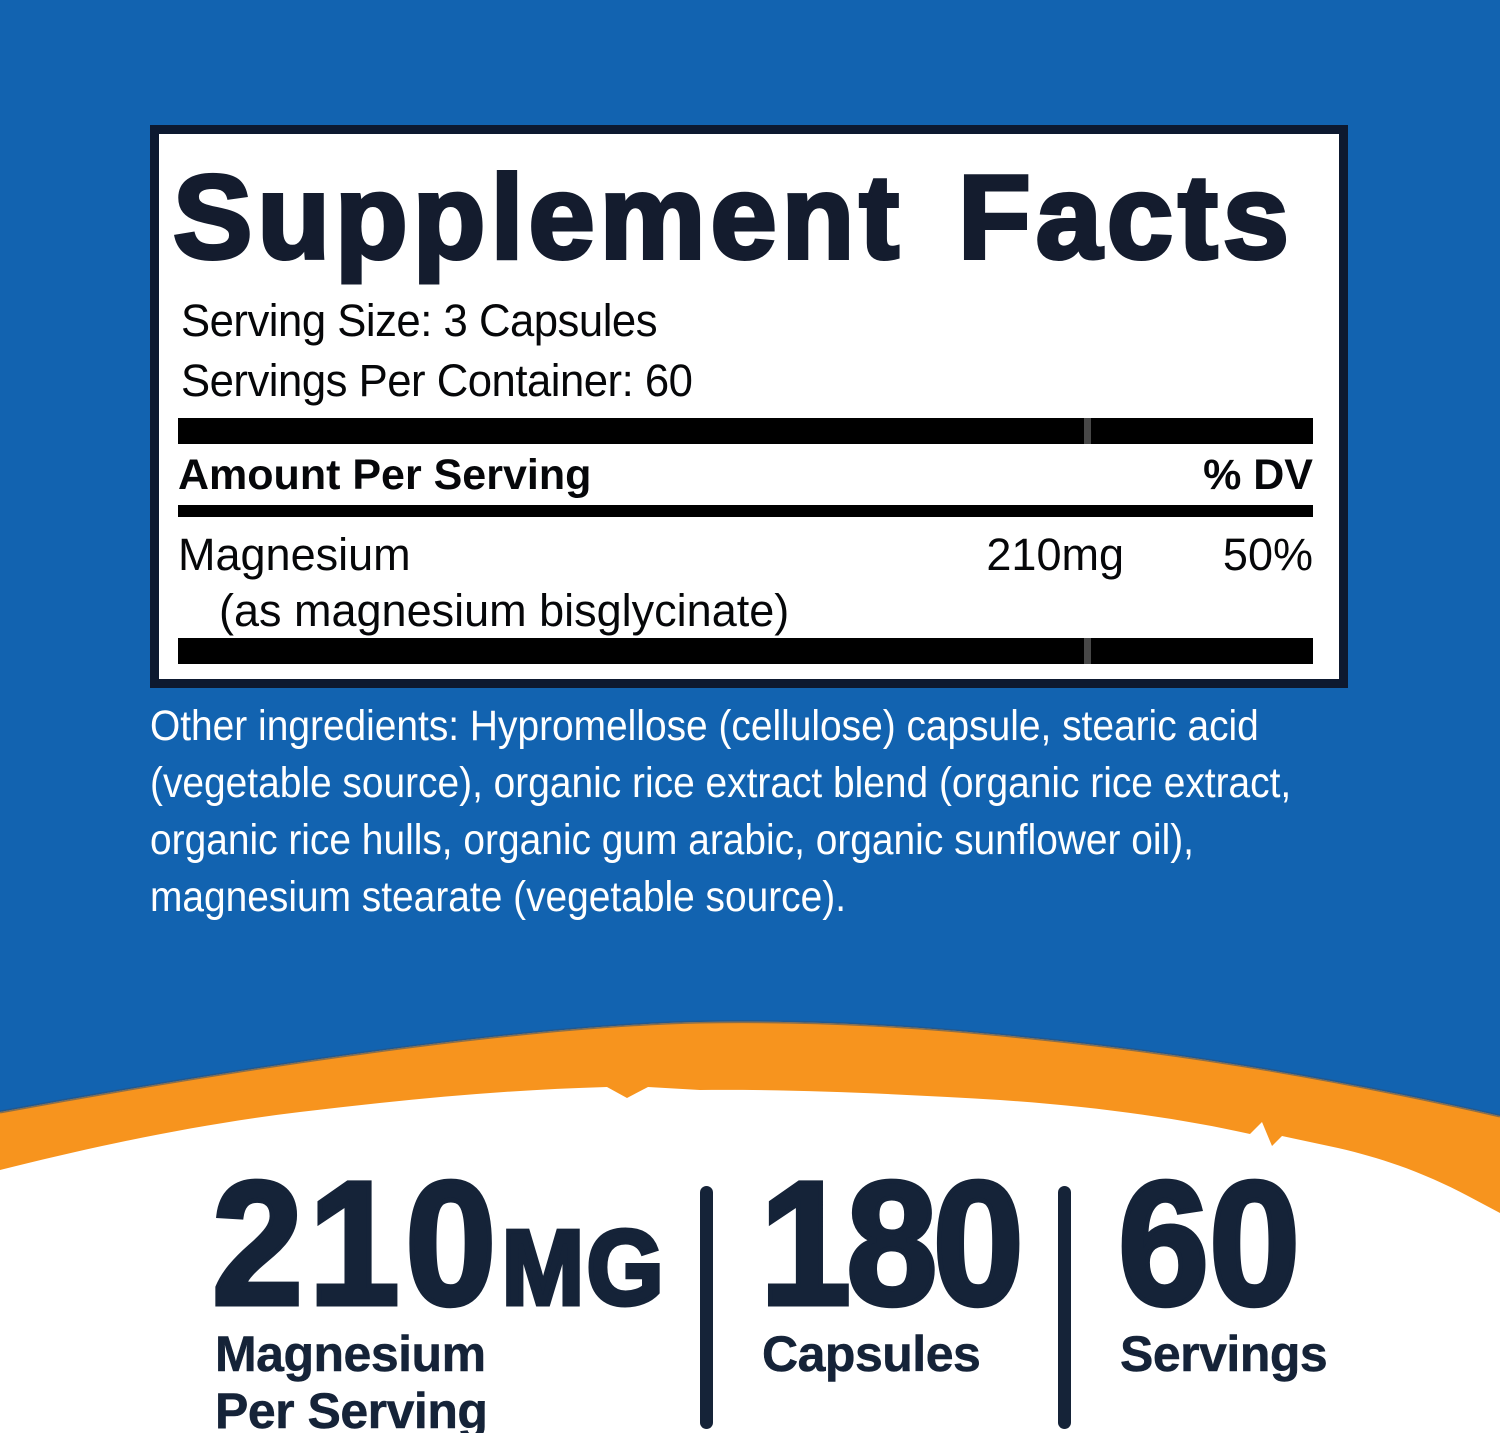 The image size is (1500, 1433). I want to click on stat-value-capsules: 180, so click(892, 1244).